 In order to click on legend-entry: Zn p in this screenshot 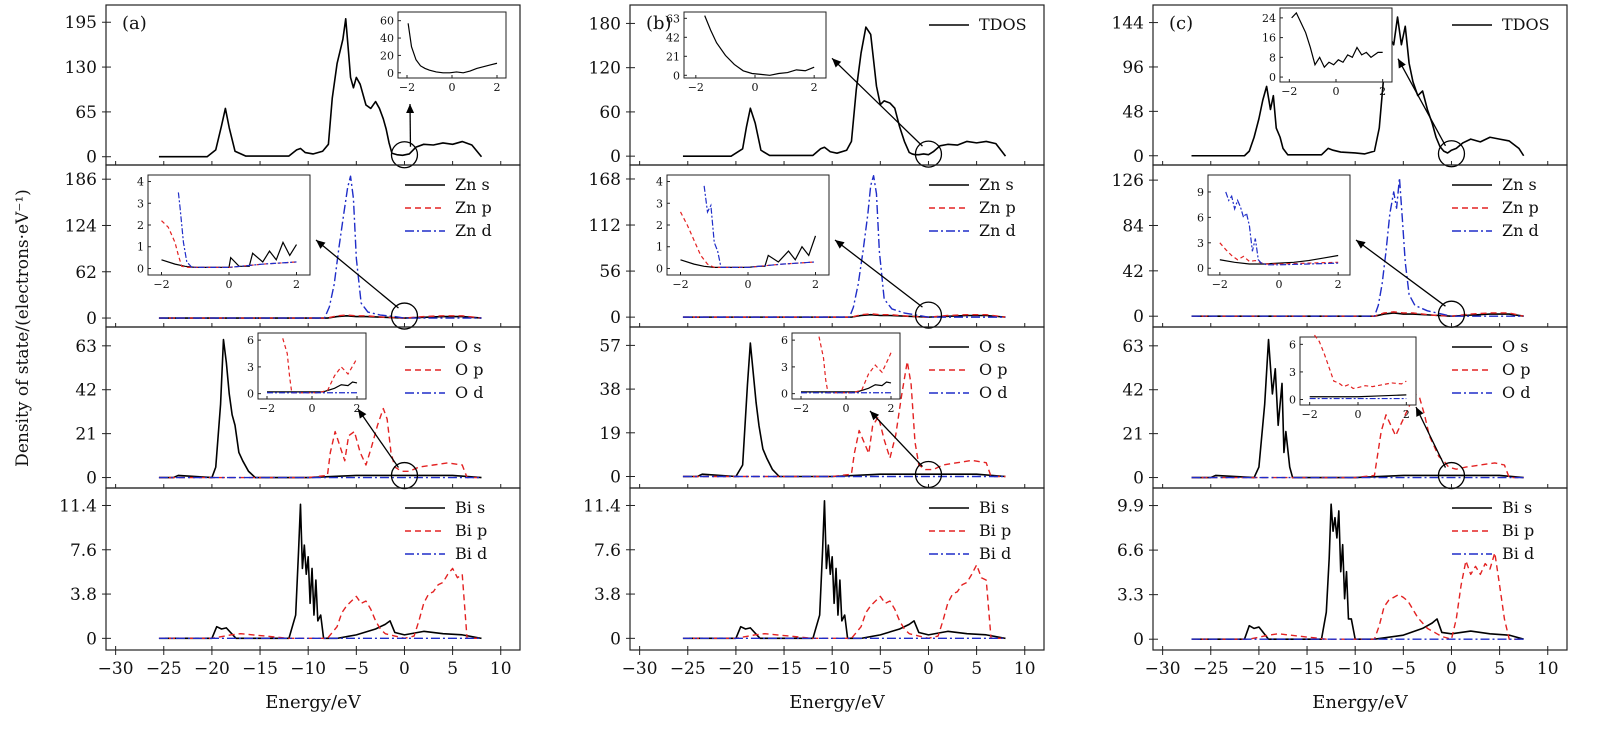, I will do `click(1520, 207)`.